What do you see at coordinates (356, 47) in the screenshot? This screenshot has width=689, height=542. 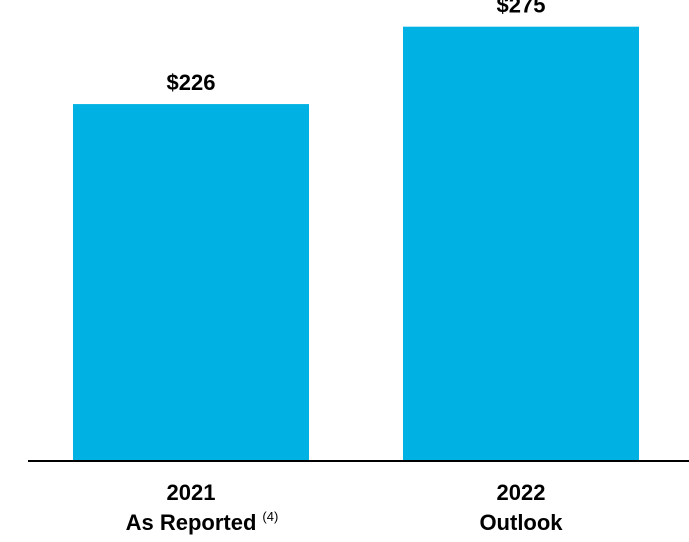 I see `value-labels-group: $226 $275` at bounding box center [356, 47].